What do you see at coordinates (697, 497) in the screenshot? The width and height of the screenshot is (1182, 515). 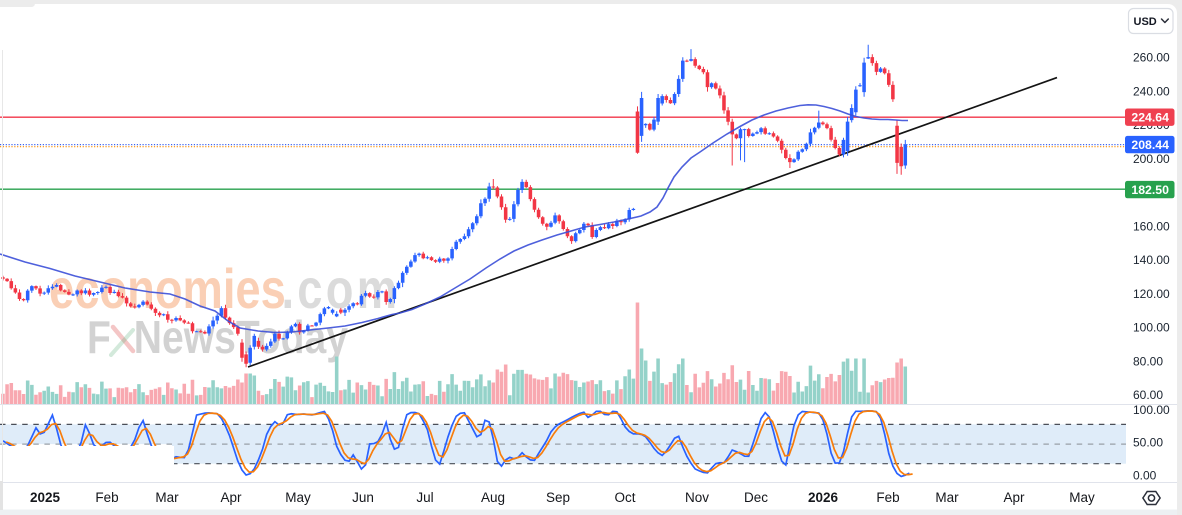 I see `svg-text: Nov` at bounding box center [697, 497].